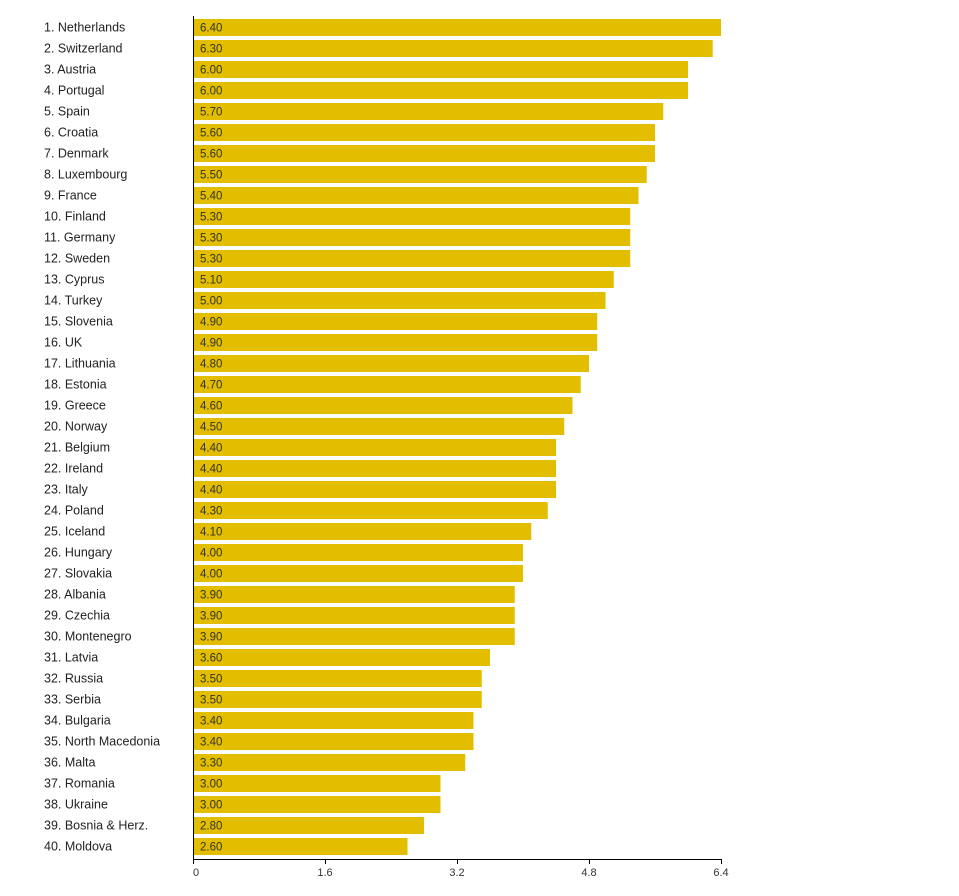  What do you see at coordinates (211, 302) in the screenshot?
I see `bar-value-label: 5.00` at bounding box center [211, 302].